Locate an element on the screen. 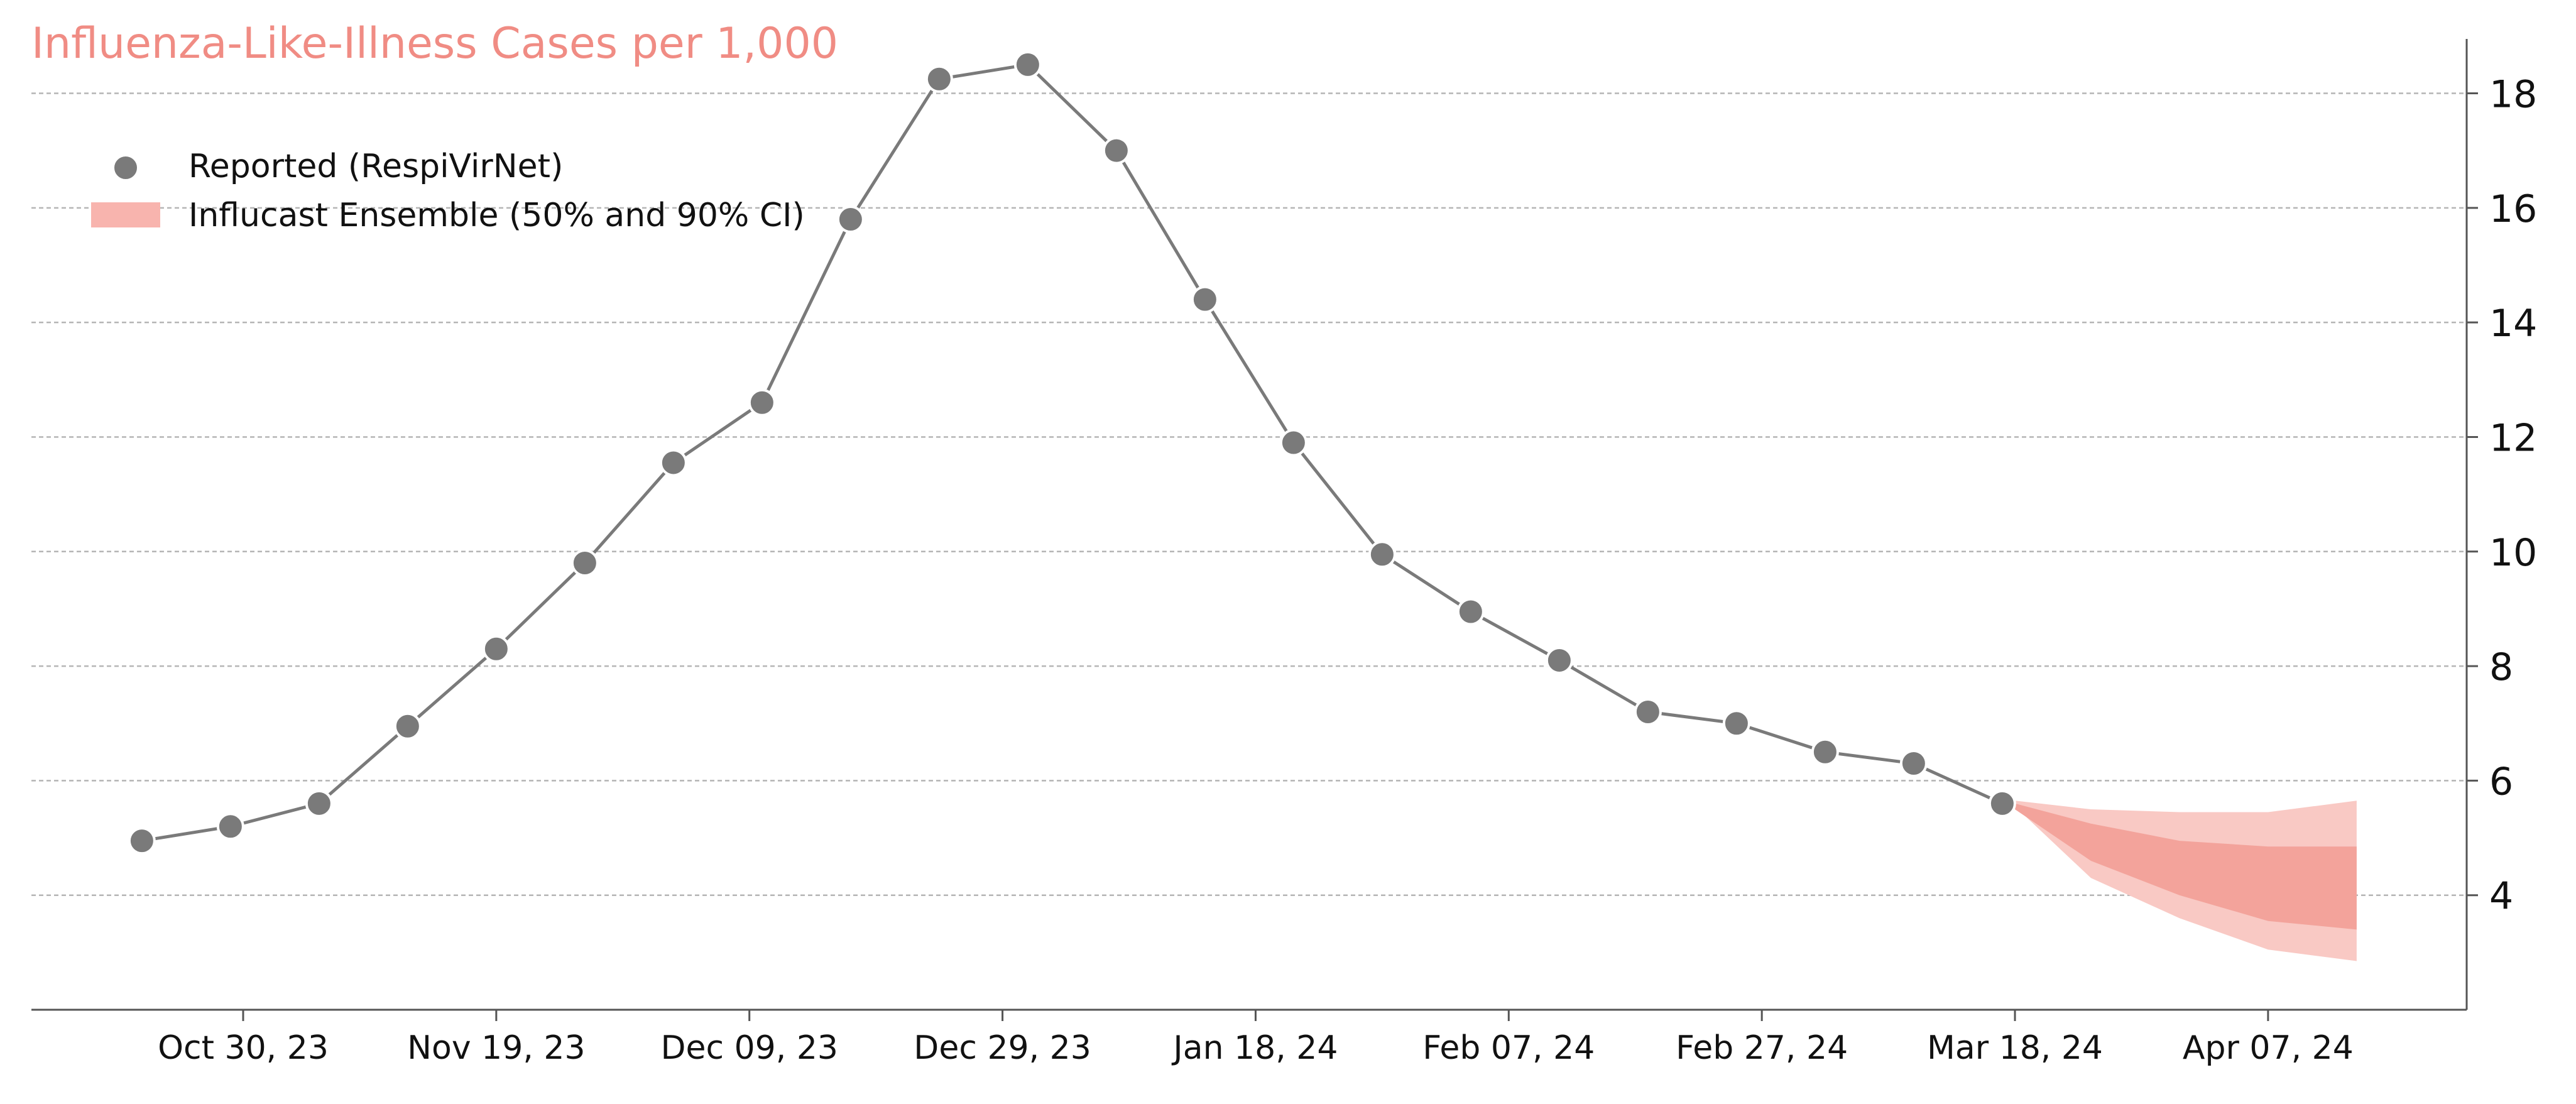  legend-label-forecast: Influcast Ensemble (50% and 90% CI) is located at coordinates (497, 215).